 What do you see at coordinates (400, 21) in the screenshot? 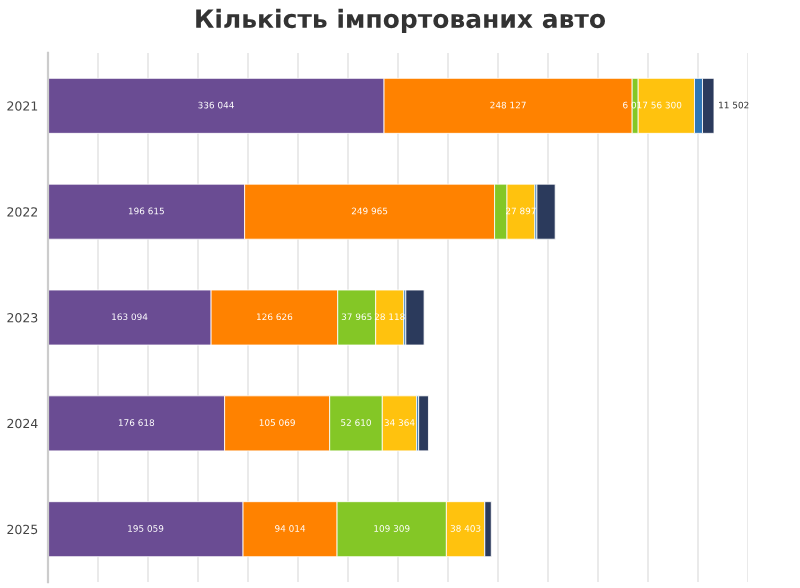
I see `chart-title: Кількість імпортованих авто` at bounding box center [400, 21].